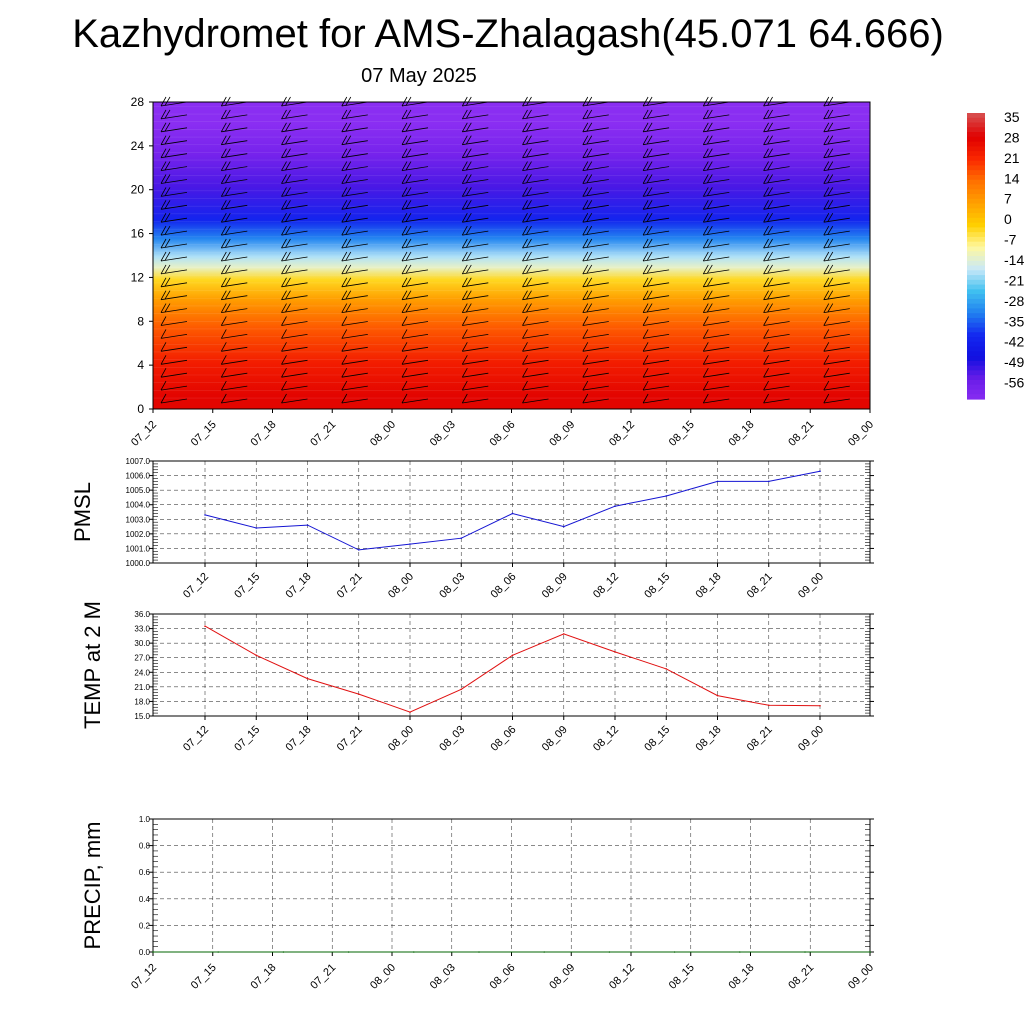 The height and width of the screenshot is (1024, 1024). Describe the element at coordinates (811, 739) in the screenshot. I see `x-tick-label: 09_00` at that location.